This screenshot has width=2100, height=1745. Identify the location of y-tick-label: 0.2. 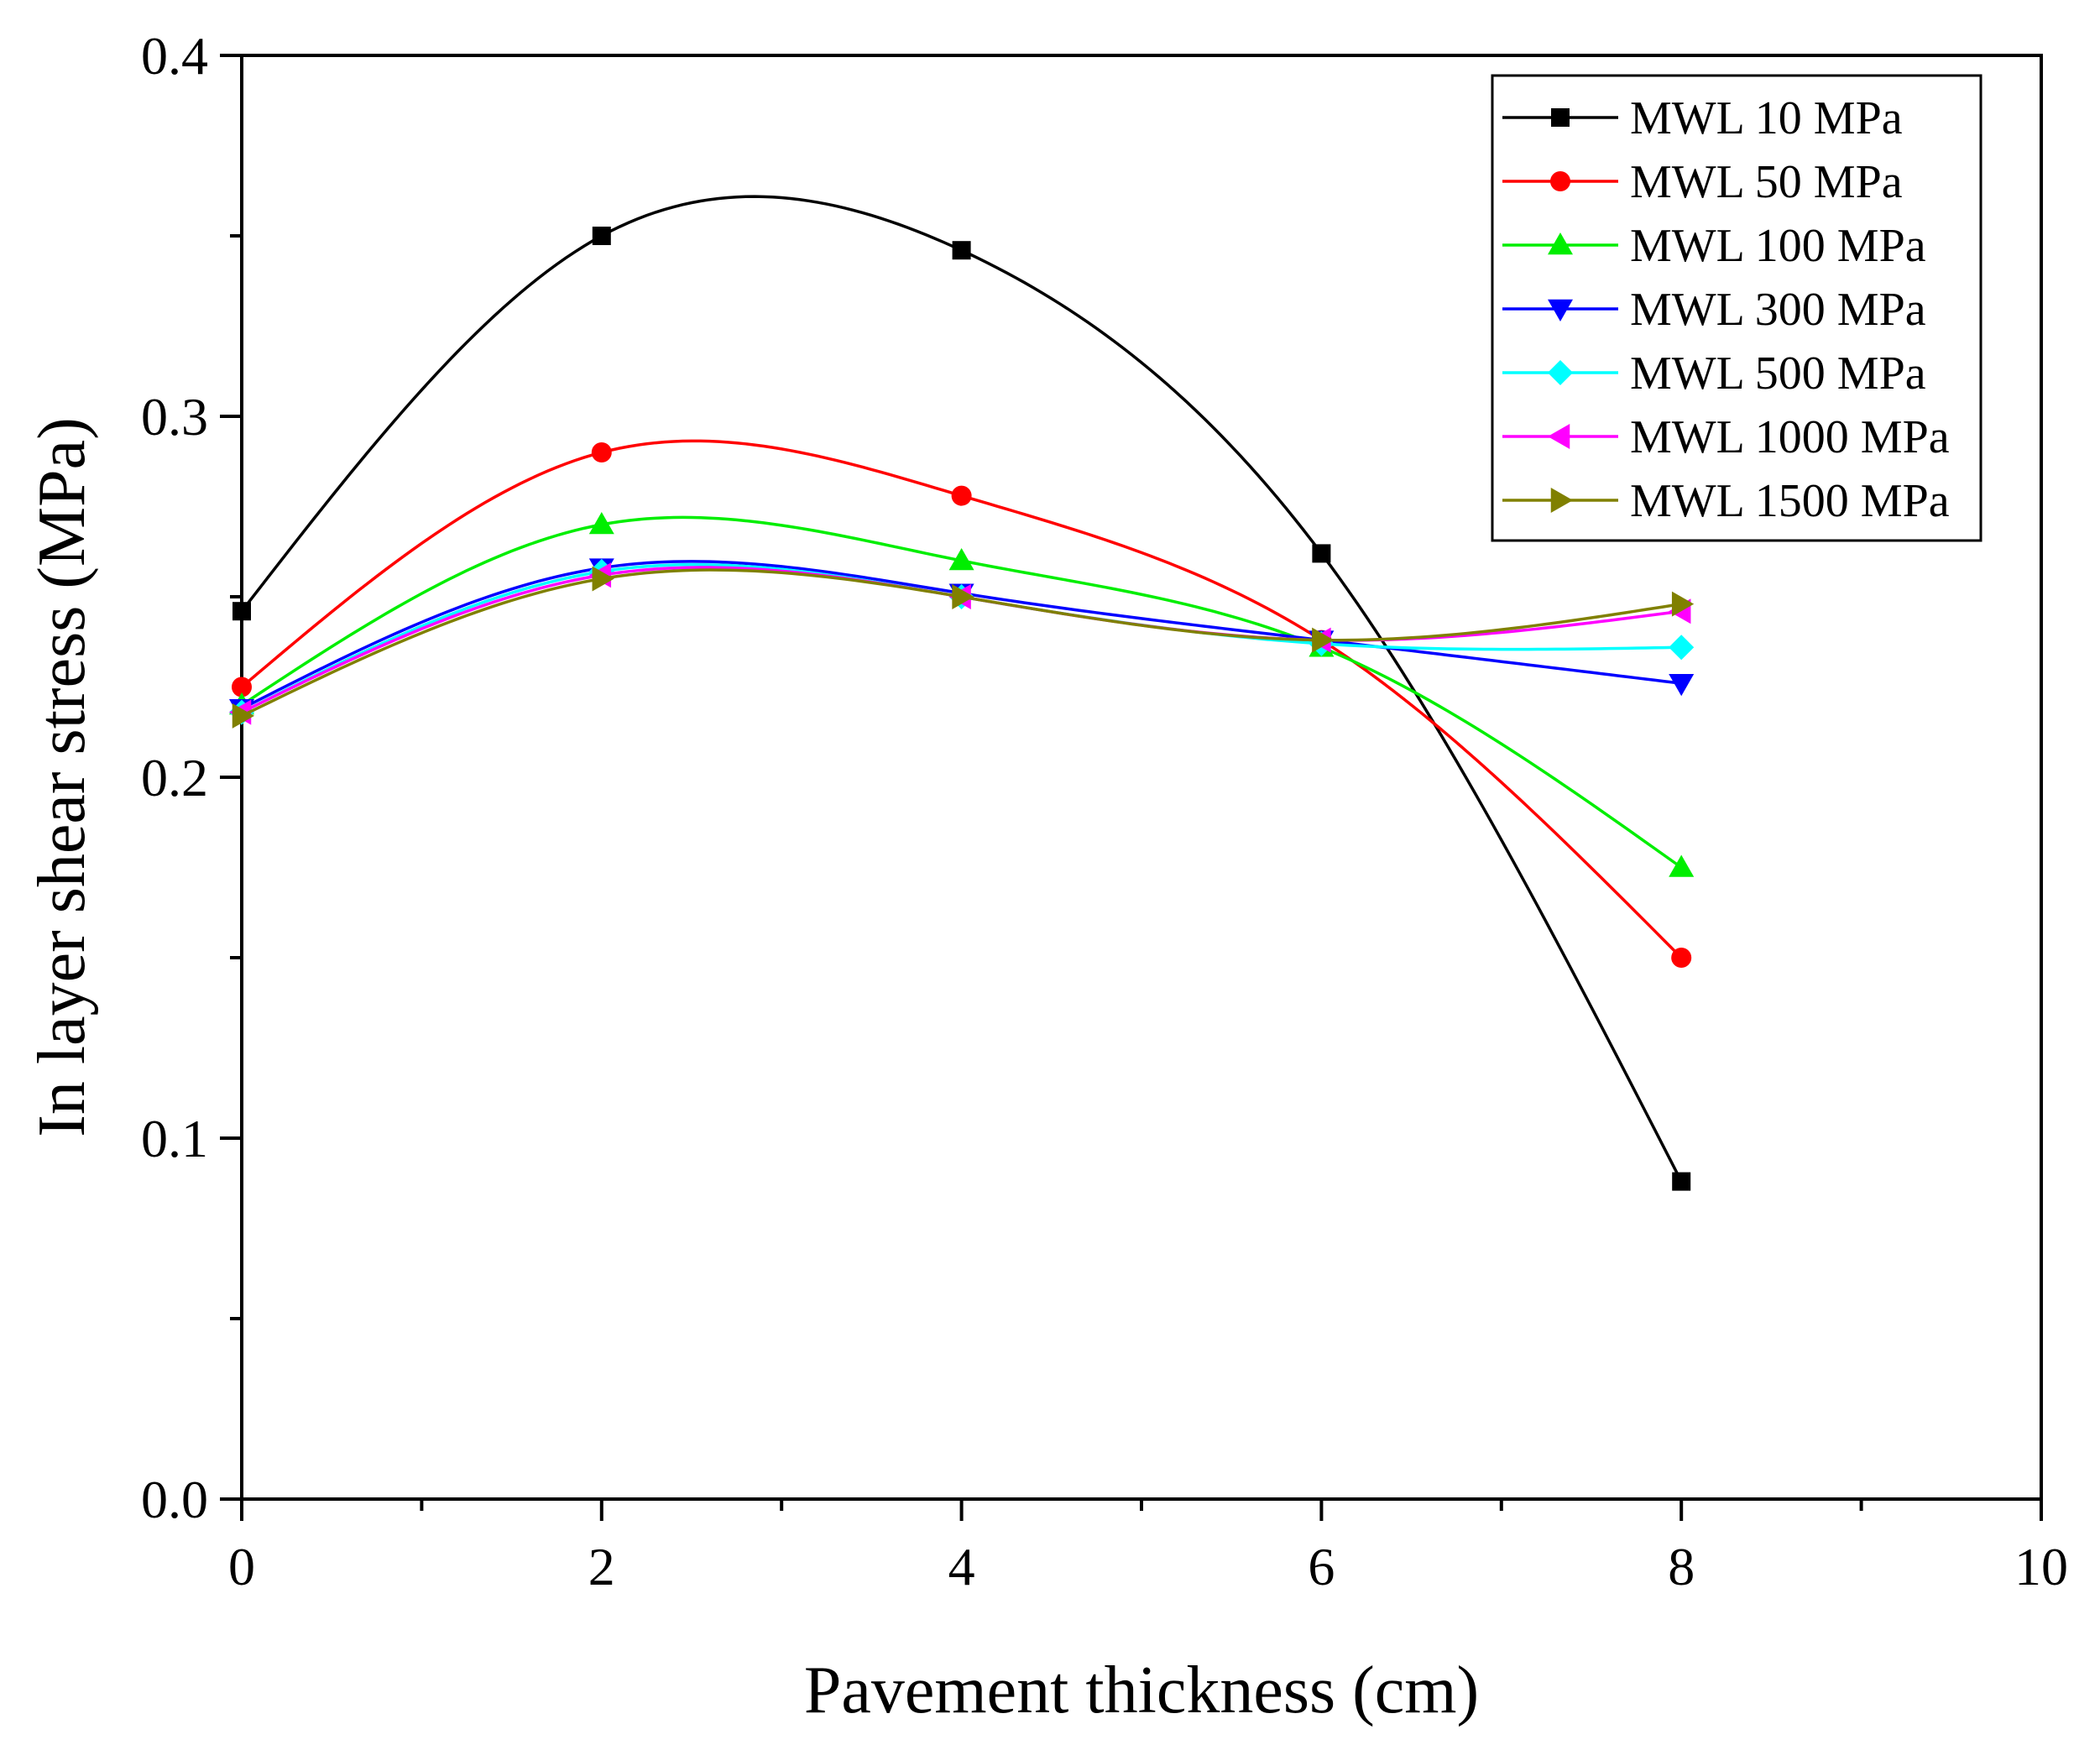
(174, 777).